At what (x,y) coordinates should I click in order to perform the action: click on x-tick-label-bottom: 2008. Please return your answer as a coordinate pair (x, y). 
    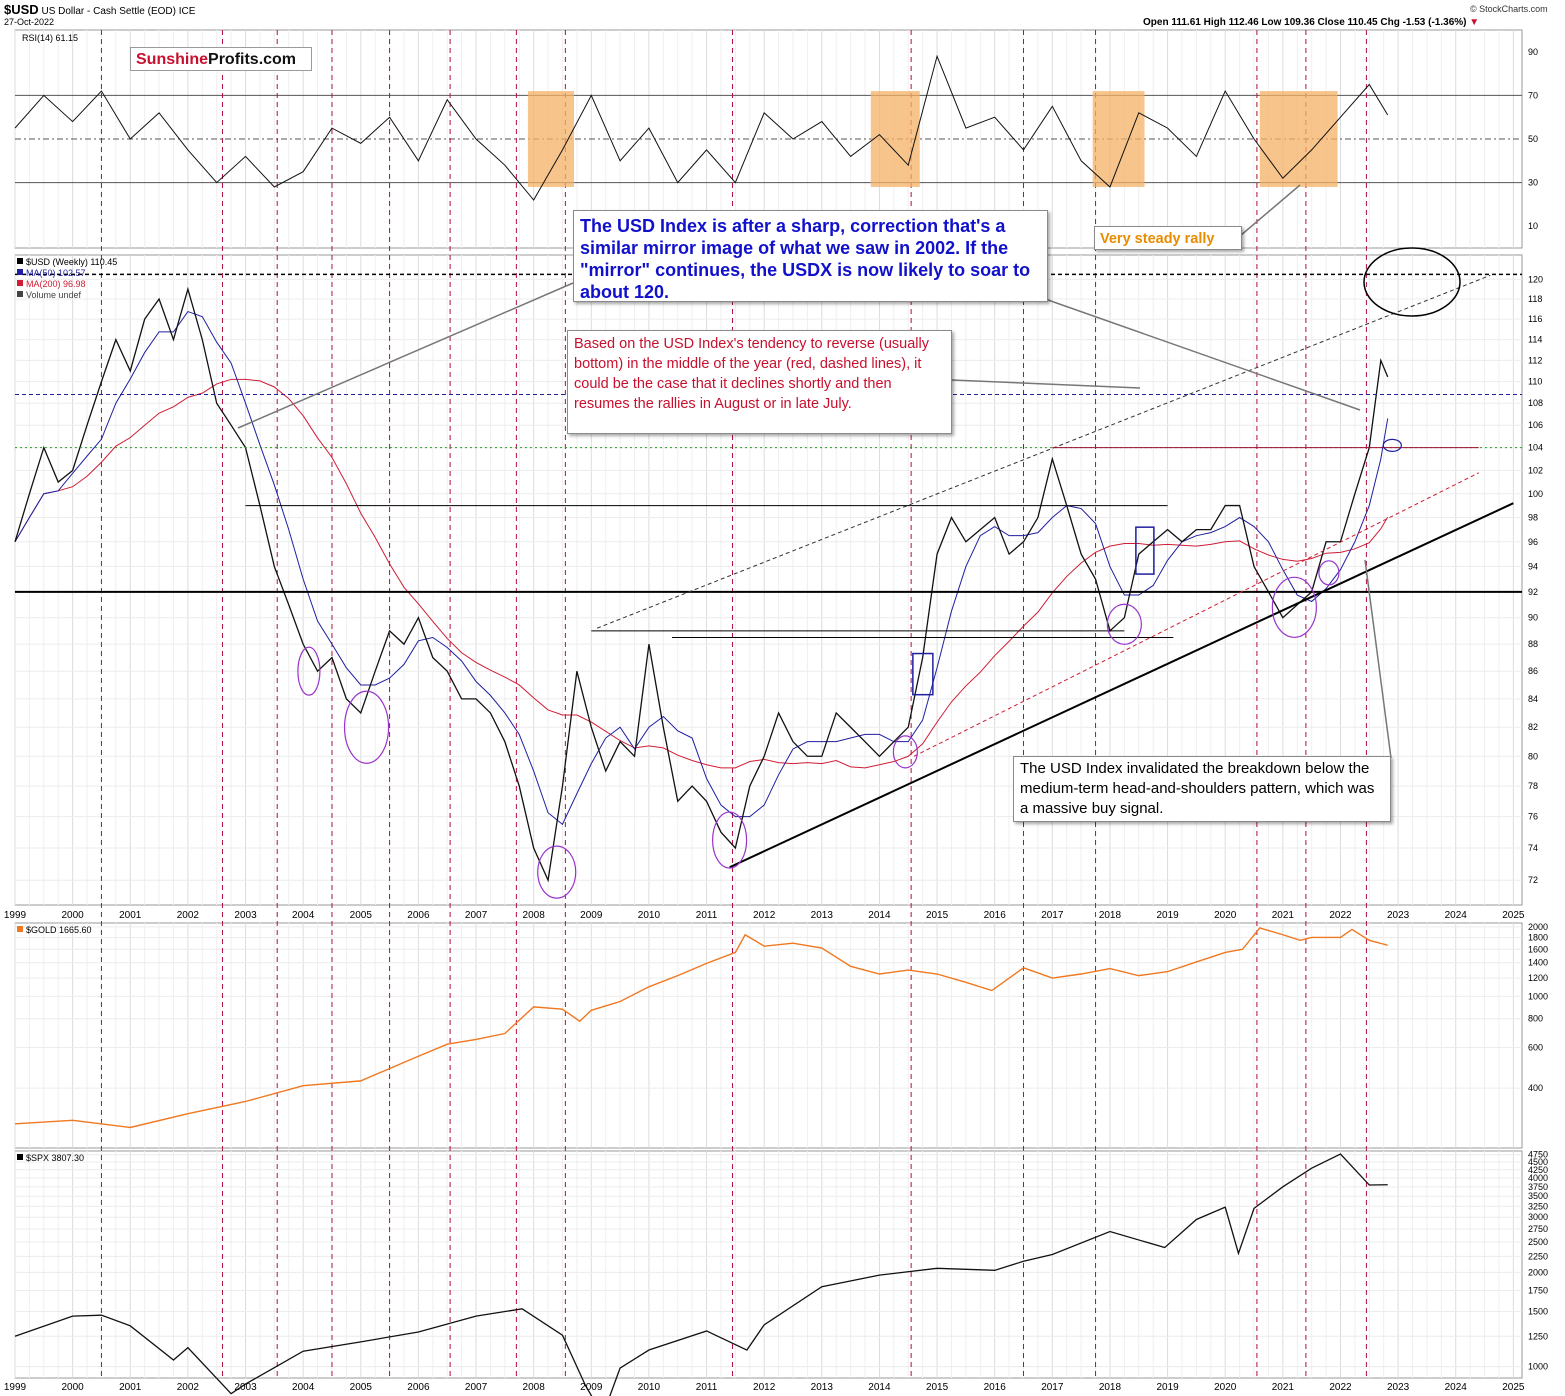
    Looking at the image, I should click on (534, 1387).